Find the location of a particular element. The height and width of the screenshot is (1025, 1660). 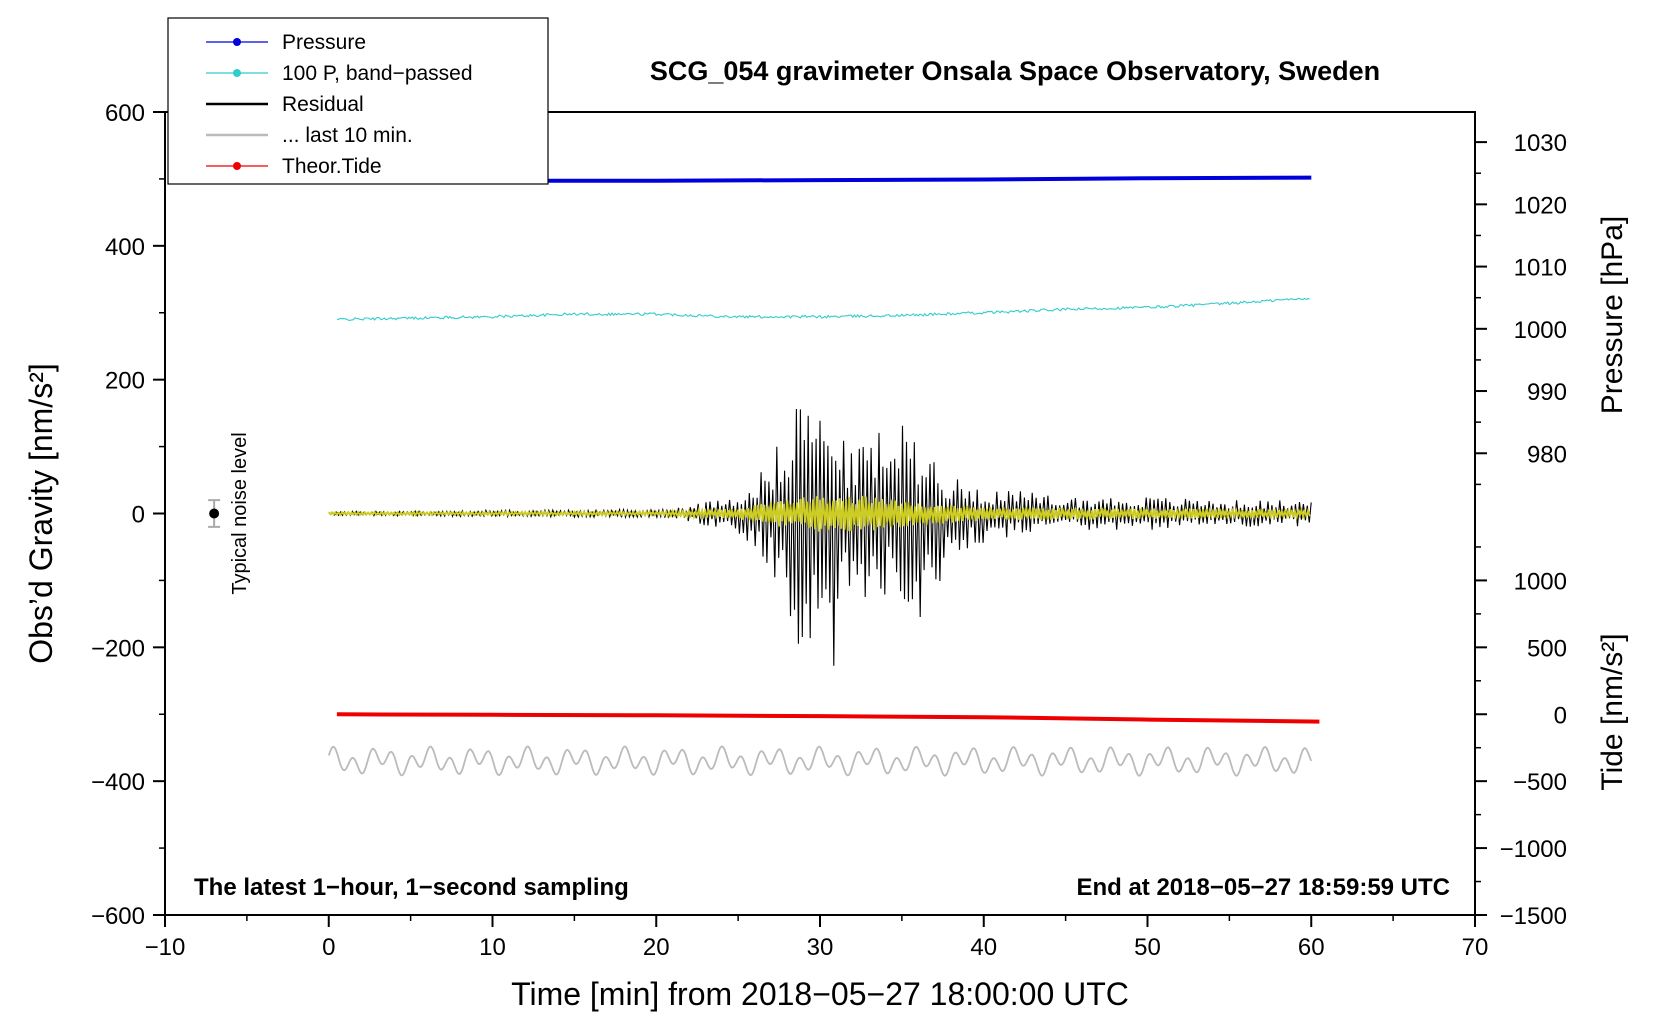

pressure-tick-label: 990 is located at coordinates (1547, 392).